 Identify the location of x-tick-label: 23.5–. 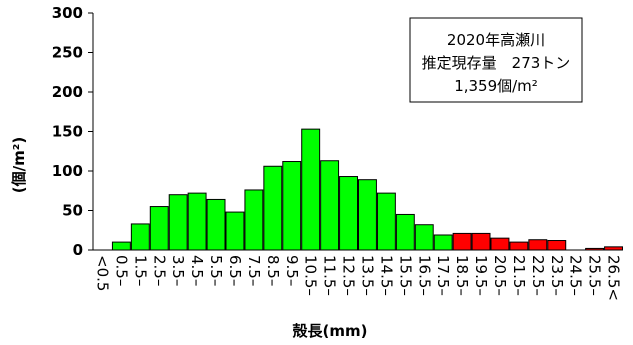
(557, 275).